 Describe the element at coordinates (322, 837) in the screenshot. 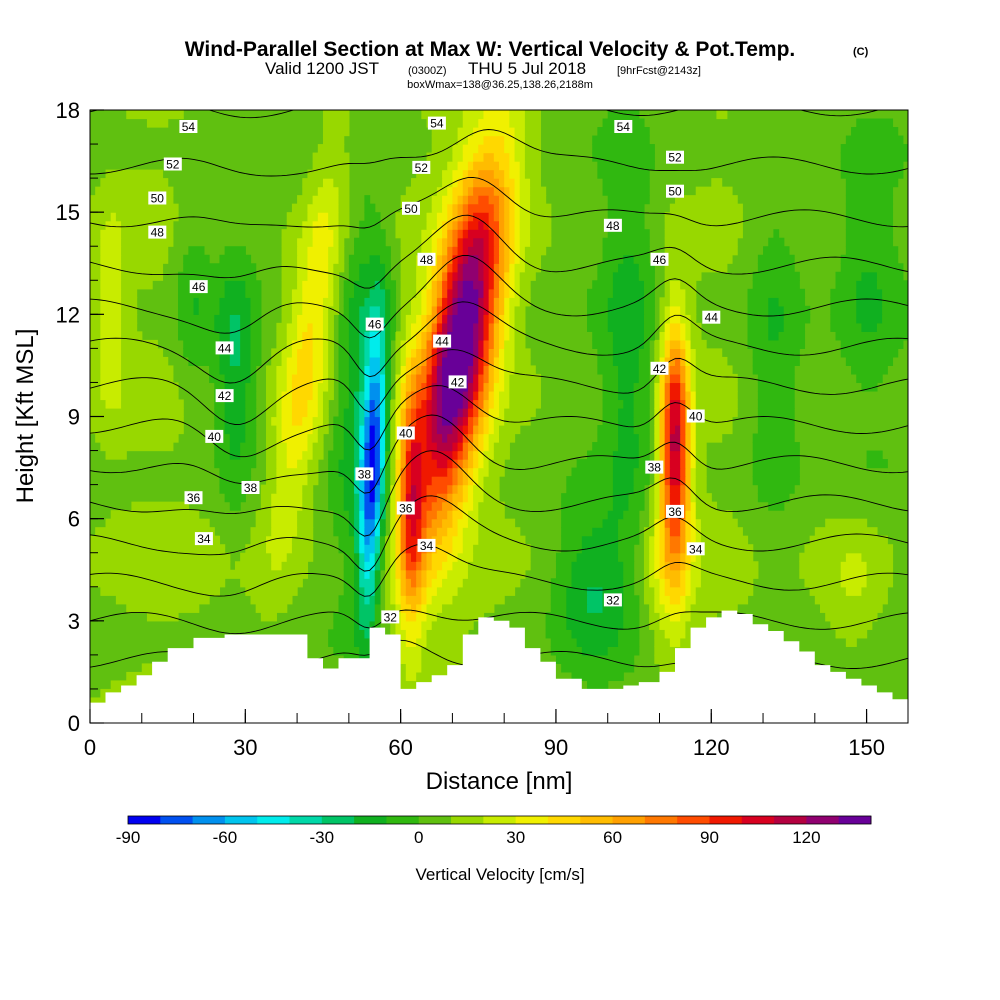

I see `colorbar-tick-label: -30` at that location.